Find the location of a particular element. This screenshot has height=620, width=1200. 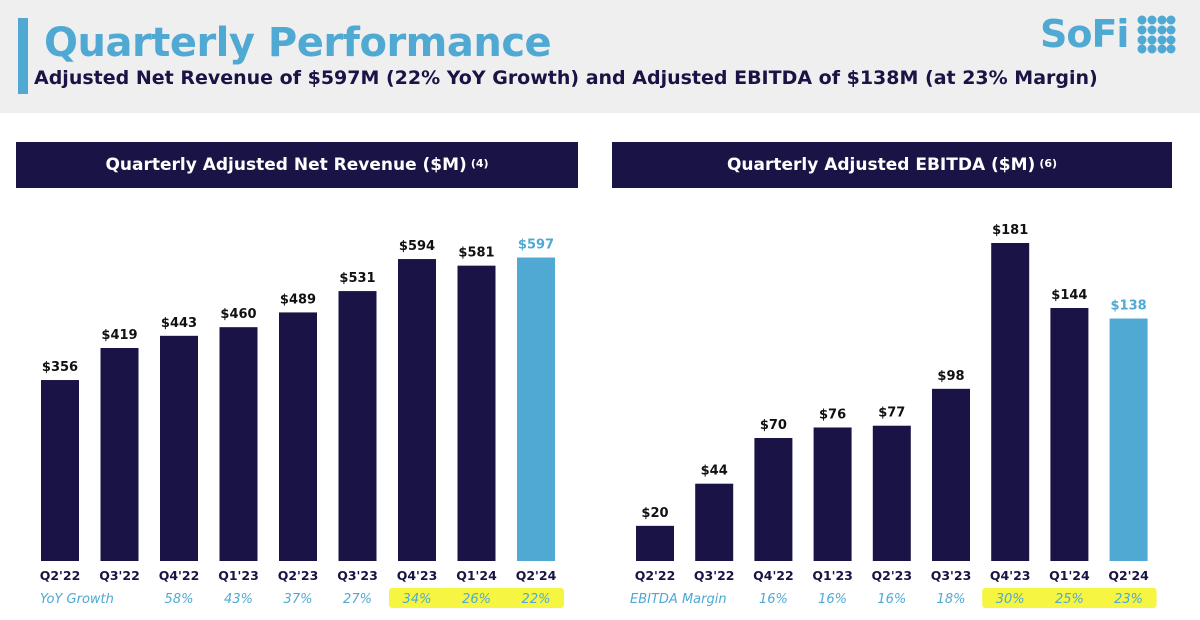

revenue-data-label: $443 is located at coordinates (179, 323).